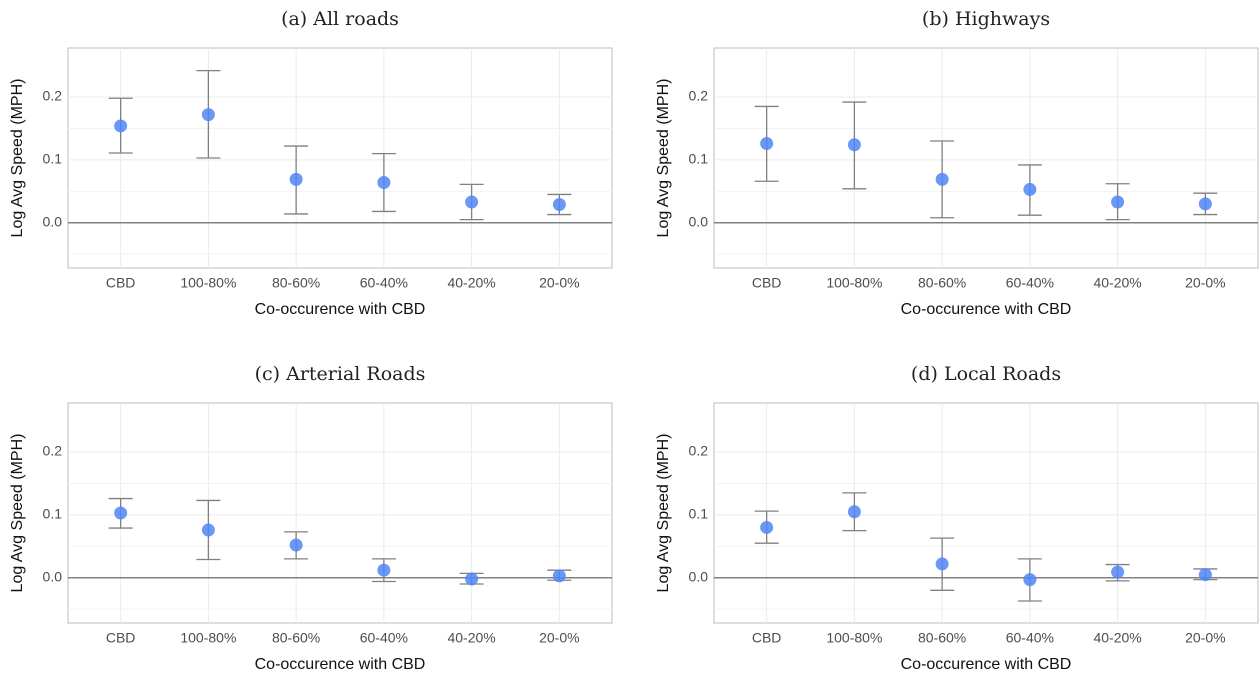 This screenshot has height=677, width=1260. I want to click on chart-title: (a) All roads, so click(340, 19).